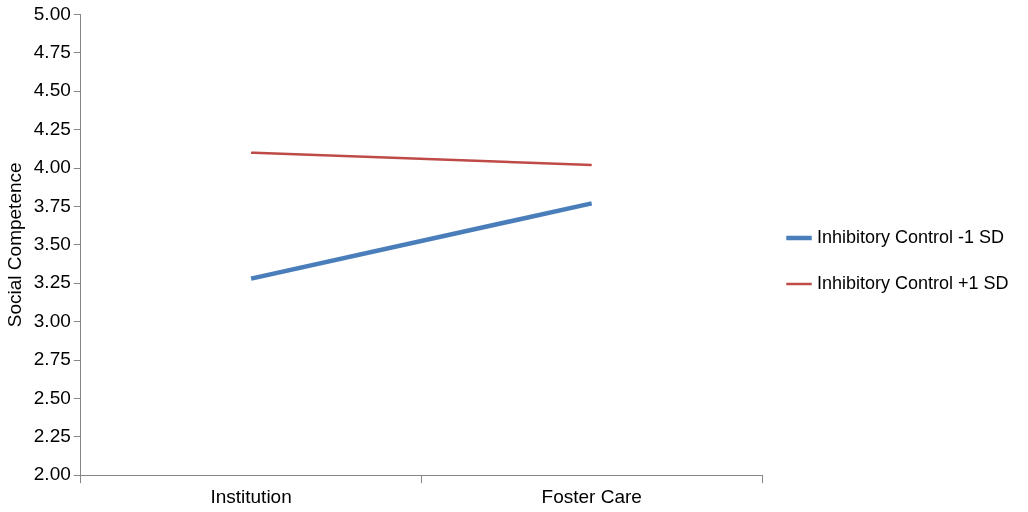 This screenshot has height=512, width=1028. I want to click on y-tick-label: 2.25, so click(52, 436).